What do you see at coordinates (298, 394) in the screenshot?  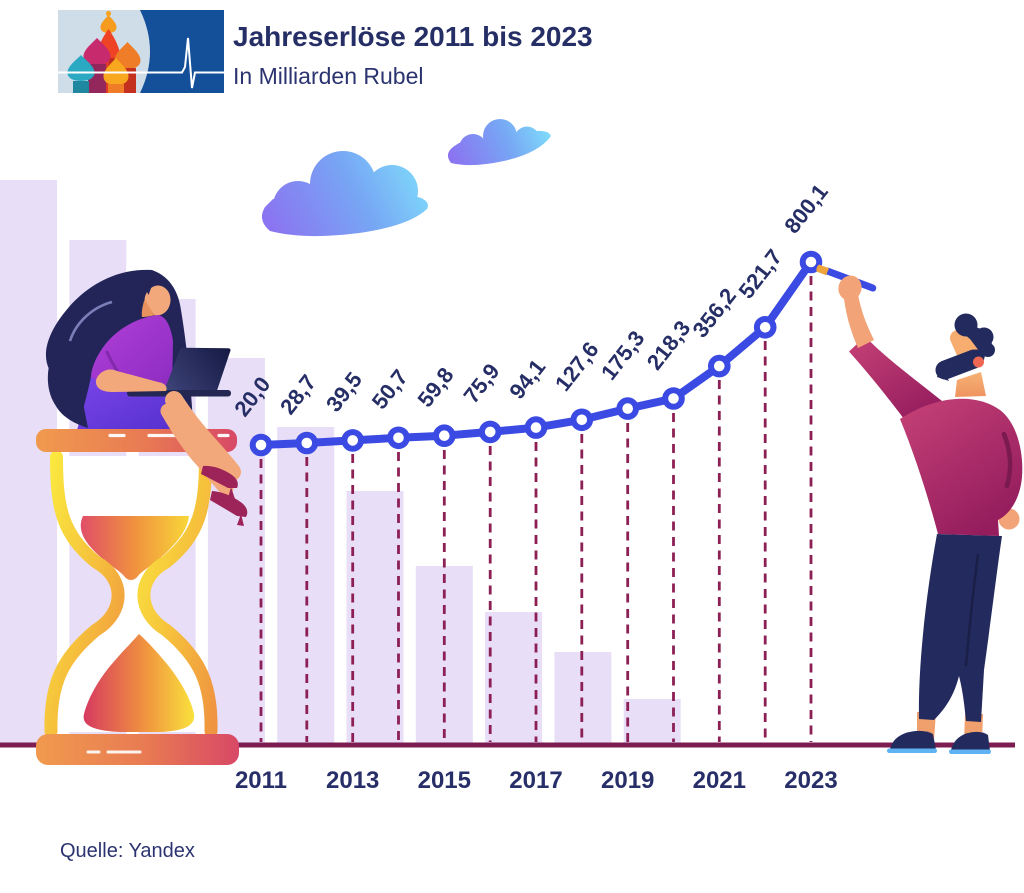 I see `svg-text: 28,7` at bounding box center [298, 394].